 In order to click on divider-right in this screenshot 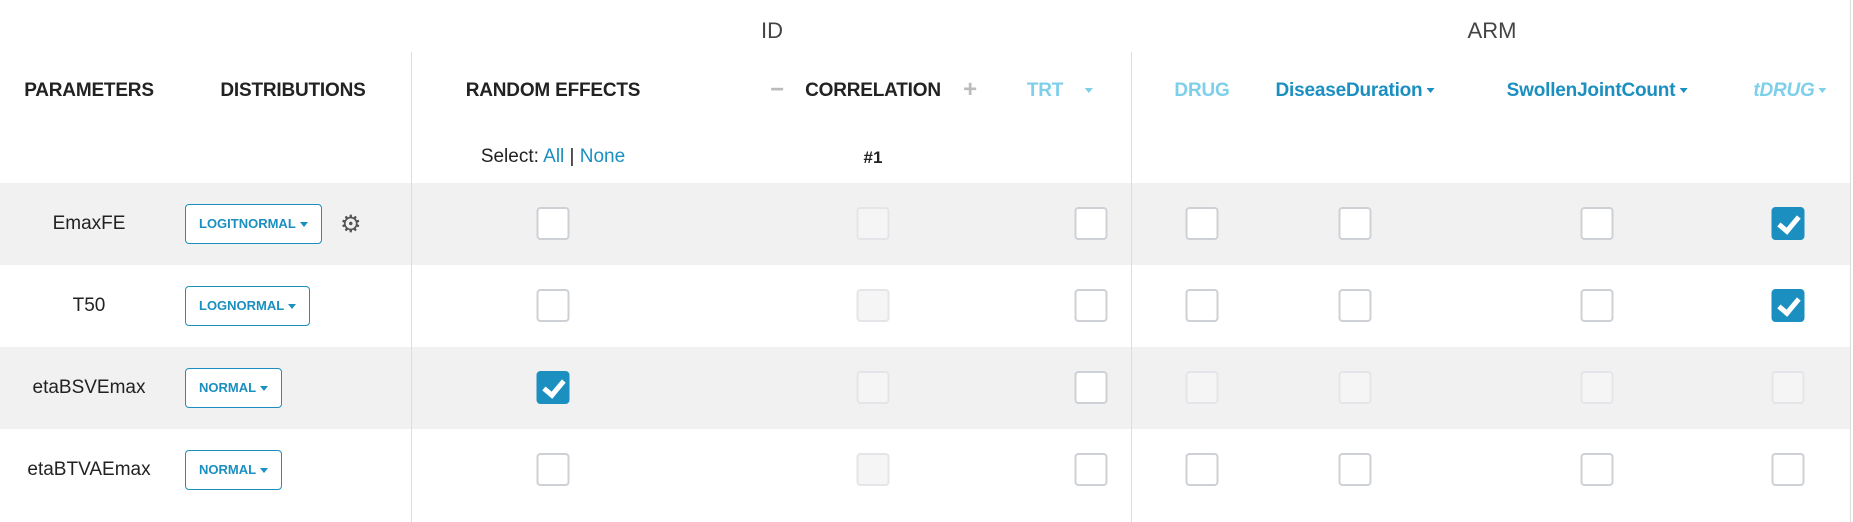, I will do `click(1850, 261)`.